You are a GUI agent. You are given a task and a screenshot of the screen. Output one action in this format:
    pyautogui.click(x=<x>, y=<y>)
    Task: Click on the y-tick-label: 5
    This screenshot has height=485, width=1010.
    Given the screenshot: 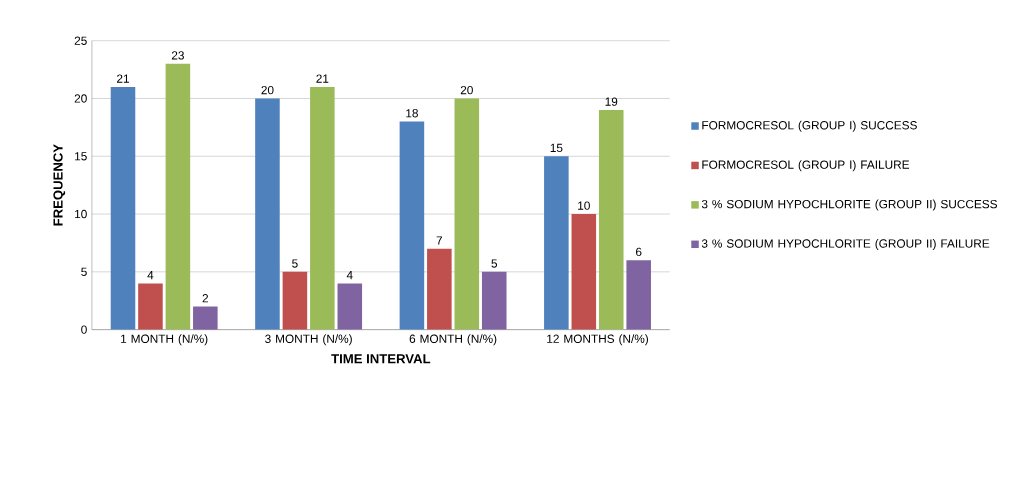 What is the action you would take?
    pyautogui.click(x=84, y=272)
    